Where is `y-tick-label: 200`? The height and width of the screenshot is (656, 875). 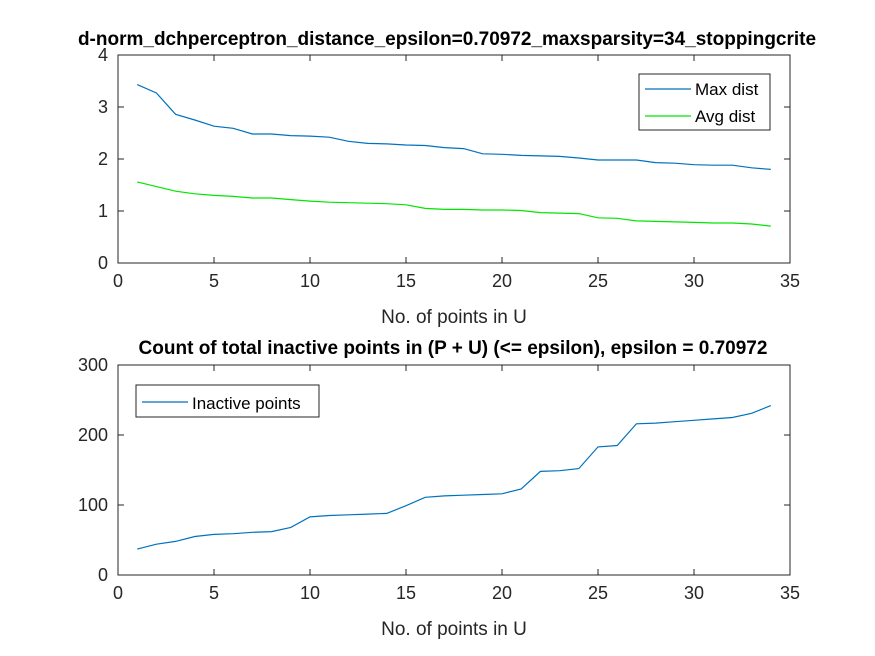 y-tick-label: 200 is located at coordinates (93, 435).